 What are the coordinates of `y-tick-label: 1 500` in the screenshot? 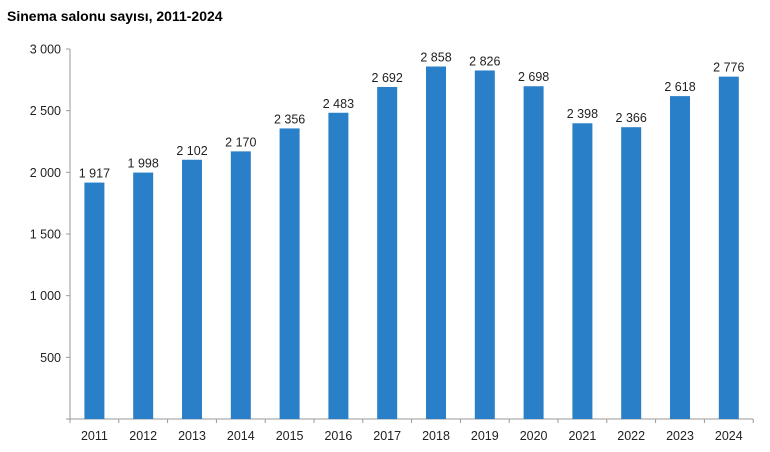 It's located at (45, 235).